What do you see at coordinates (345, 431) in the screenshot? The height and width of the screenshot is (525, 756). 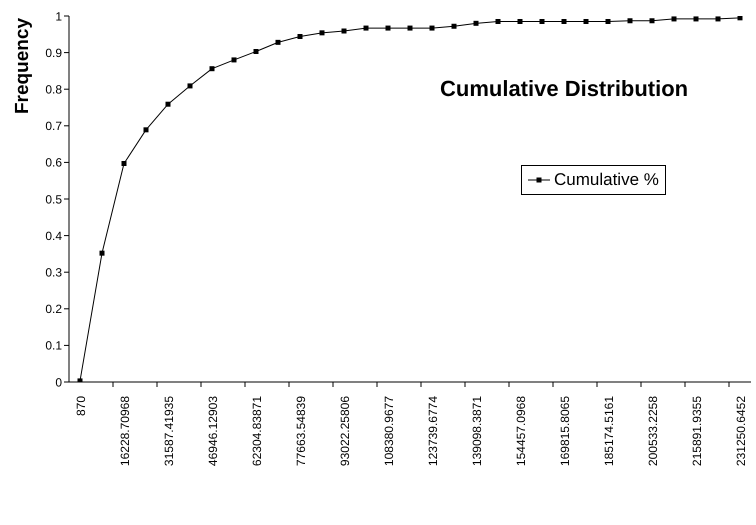 I see `x-tick-label: 93022.25806` at bounding box center [345, 431].